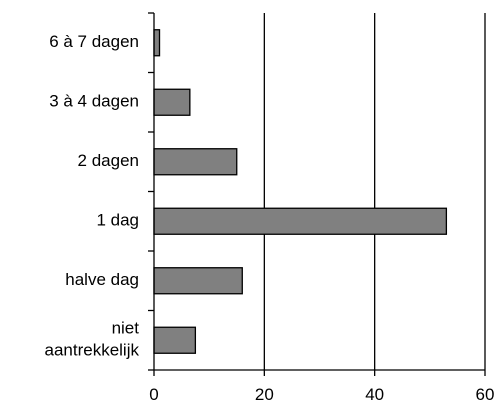  I want to click on category-label-0: 6 à 7 dagen, so click(94, 41).